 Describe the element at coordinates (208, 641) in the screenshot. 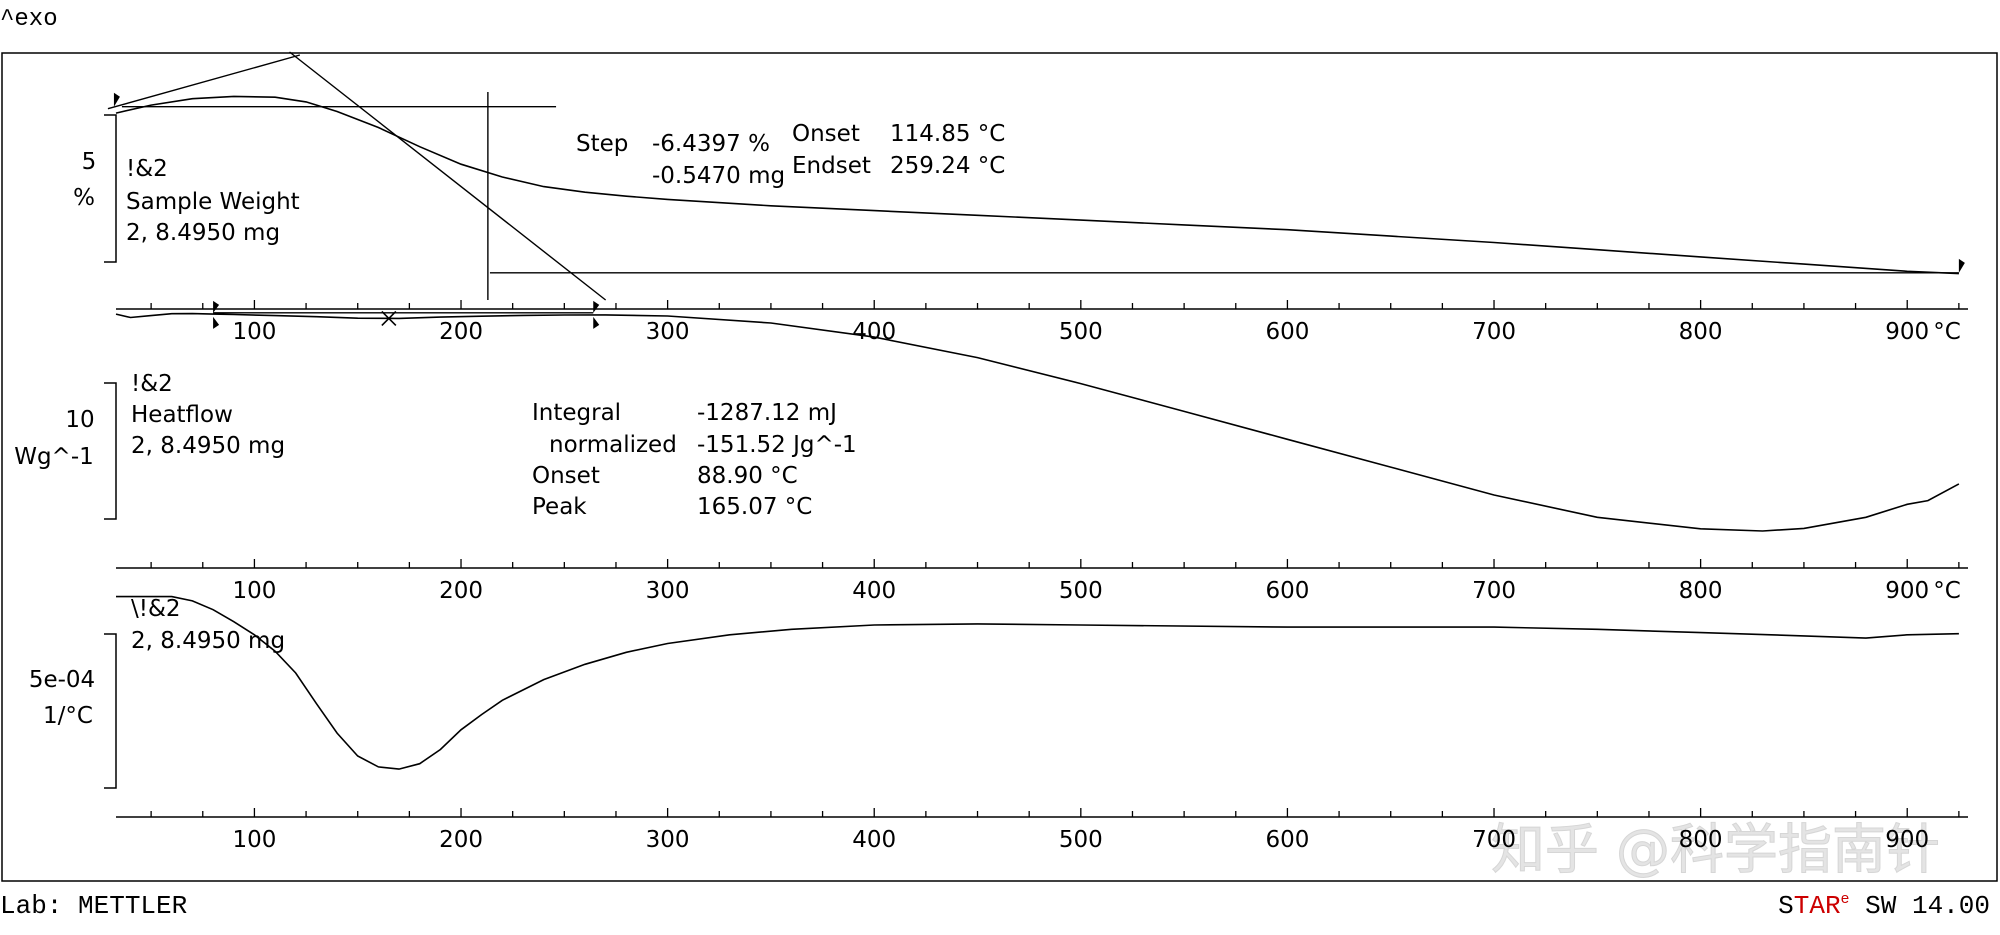

I see `dtg-sample-label: 2, 8.4950 mg` at that location.